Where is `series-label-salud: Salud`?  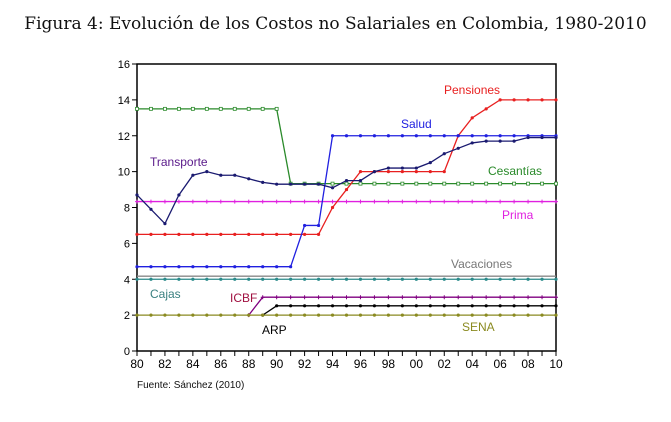 series-label-salud: Salud is located at coordinates (416, 124).